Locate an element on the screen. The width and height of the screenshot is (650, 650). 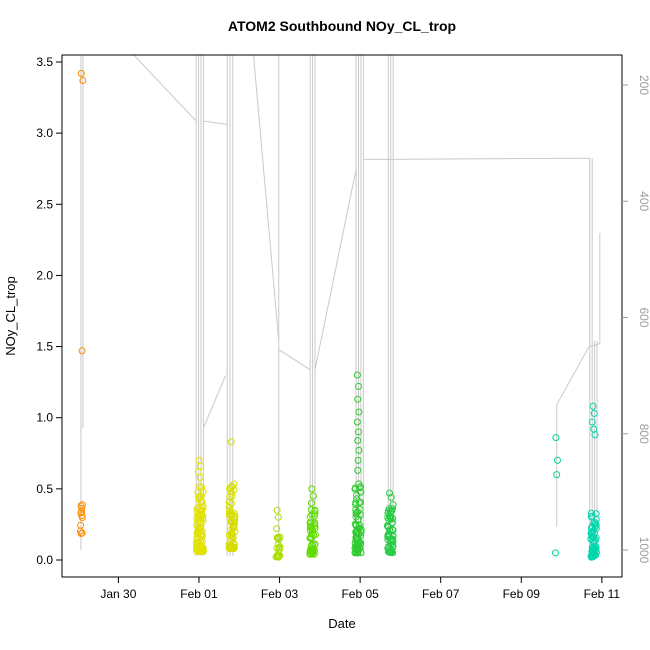
y2-tick-label: 400 is located at coordinates (643, 201).